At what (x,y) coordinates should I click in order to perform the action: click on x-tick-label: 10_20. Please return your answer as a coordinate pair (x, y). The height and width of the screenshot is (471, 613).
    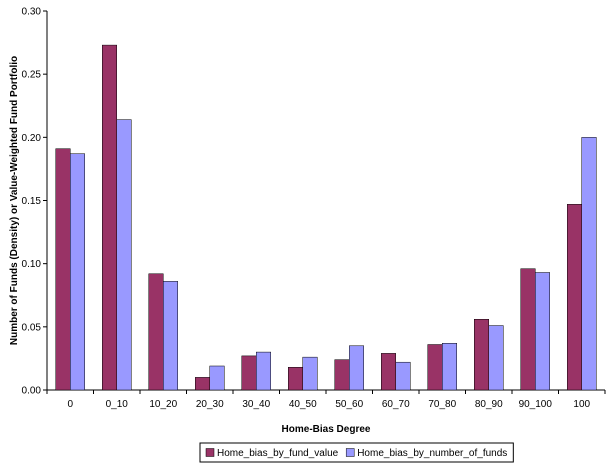
    Looking at the image, I should click on (163, 404).